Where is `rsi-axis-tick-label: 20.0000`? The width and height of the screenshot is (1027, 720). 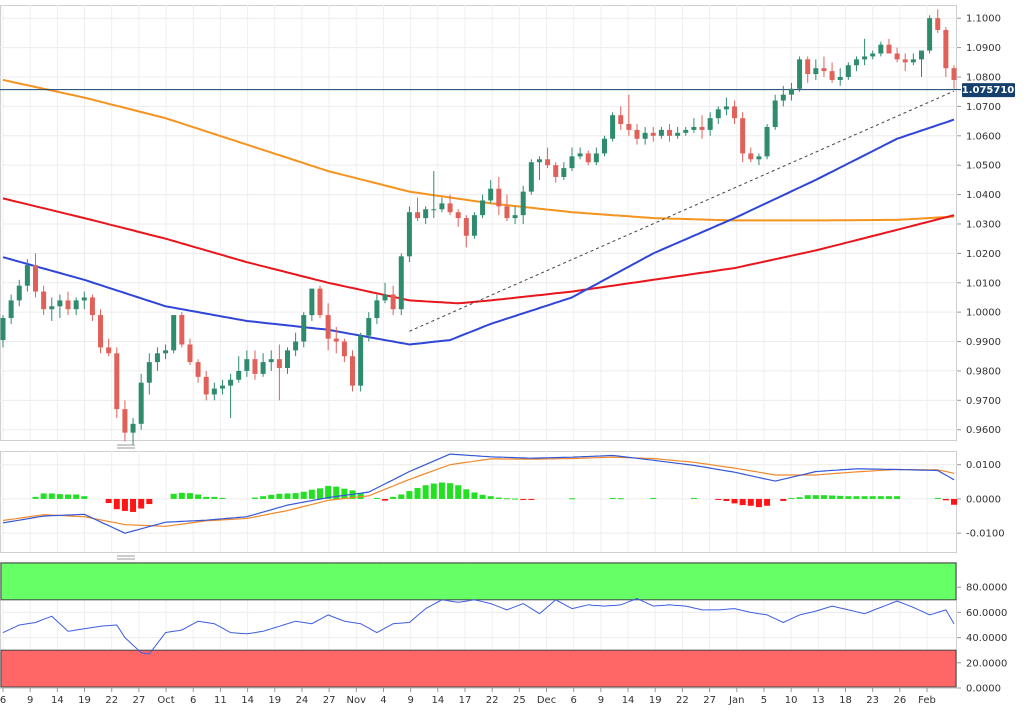 rsi-axis-tick-label: 20.0000 is located at coordinates (986, 663).